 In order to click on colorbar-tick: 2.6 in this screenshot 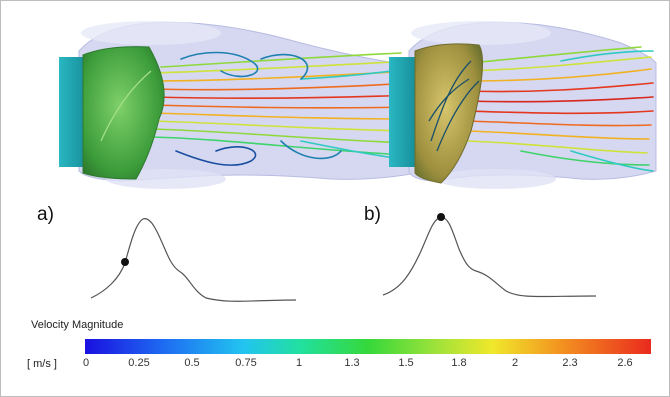, I will do `click(625, 363)`.